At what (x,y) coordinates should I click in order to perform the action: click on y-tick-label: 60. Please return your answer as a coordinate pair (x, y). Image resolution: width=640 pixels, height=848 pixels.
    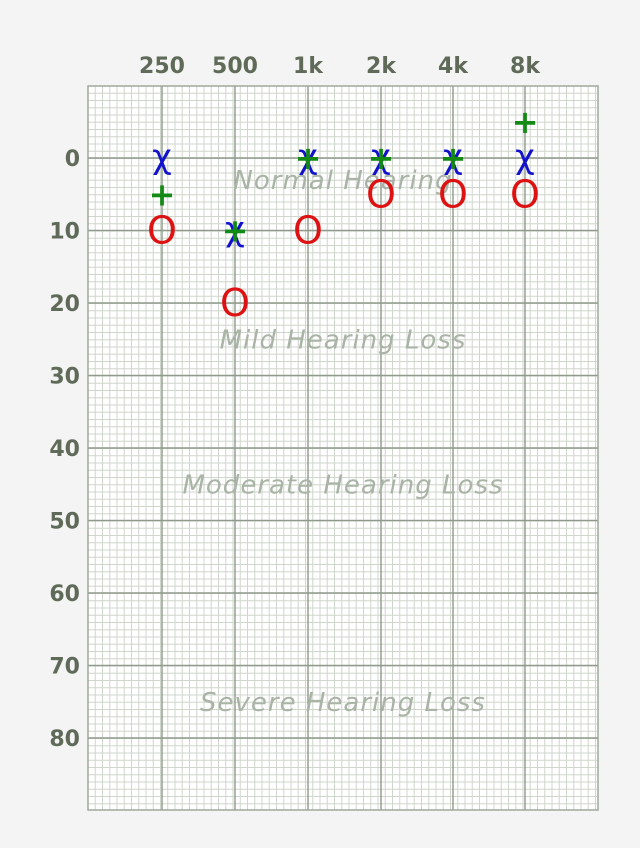
    Looking at the image, I should click on (64, 594).